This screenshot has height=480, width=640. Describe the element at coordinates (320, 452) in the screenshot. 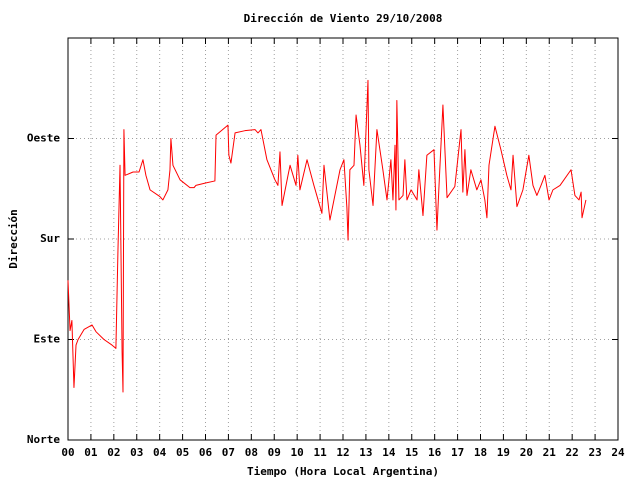

I see `x-tick-label: 11` at that location.